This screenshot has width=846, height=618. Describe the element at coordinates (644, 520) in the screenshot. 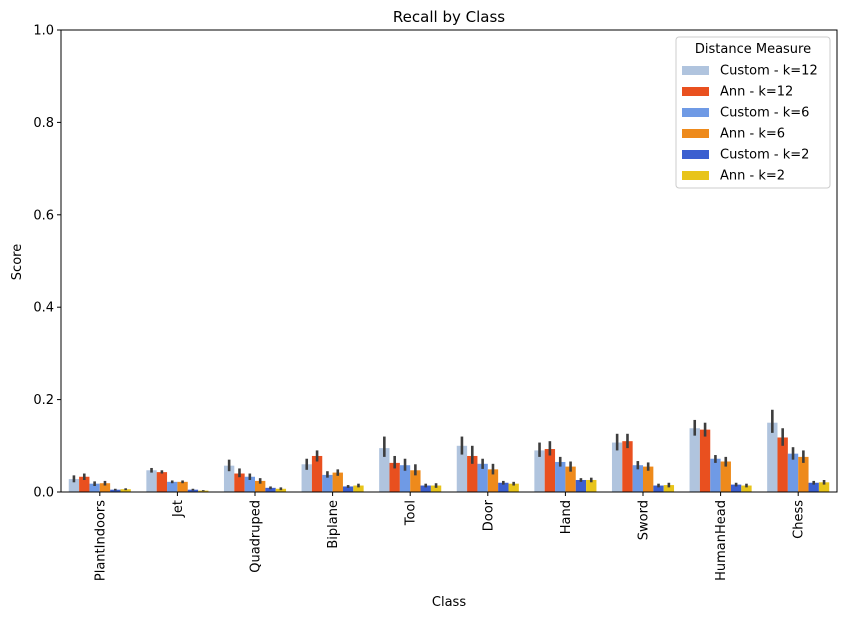

I see `x-tick-label: Sword` at that location.